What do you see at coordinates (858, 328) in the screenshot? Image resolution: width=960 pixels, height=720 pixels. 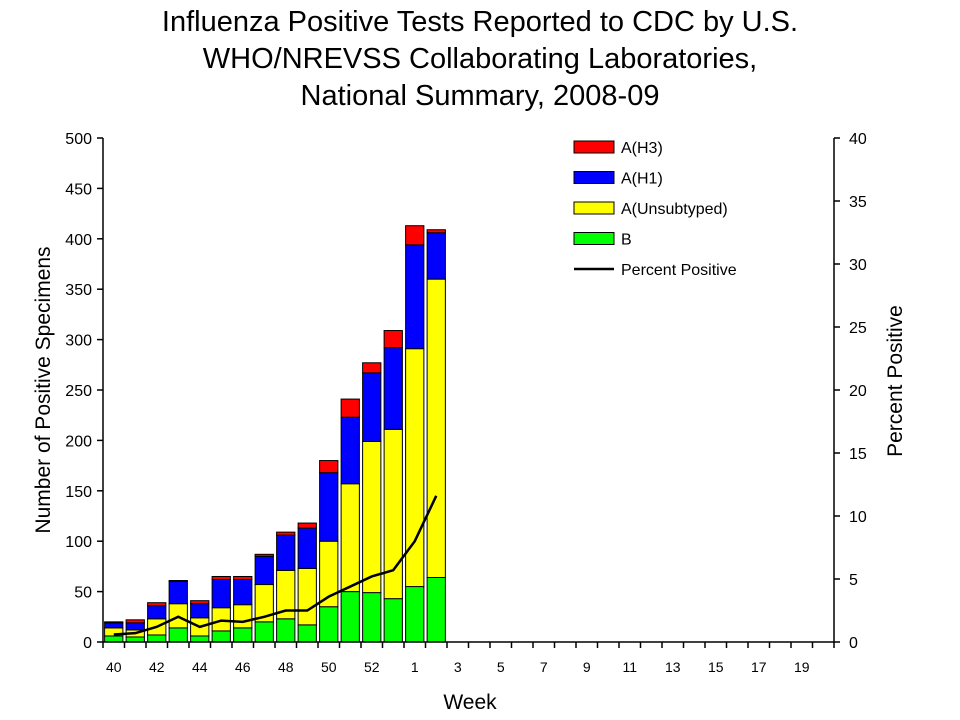 I see `y2-tick-label: 25` at bounding box center [858, 328].